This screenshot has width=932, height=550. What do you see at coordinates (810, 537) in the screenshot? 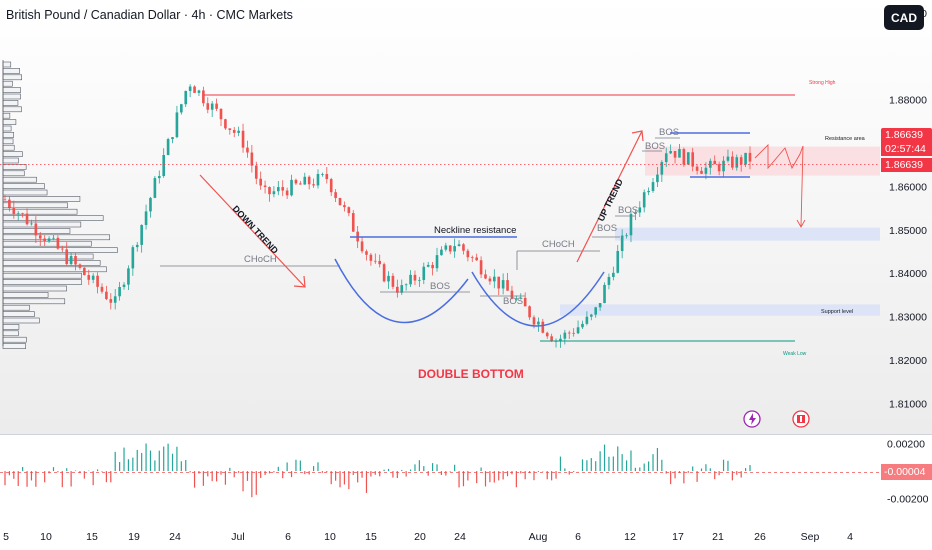
I see `time-tick-label: Sep` at bounding box center [810, 537].